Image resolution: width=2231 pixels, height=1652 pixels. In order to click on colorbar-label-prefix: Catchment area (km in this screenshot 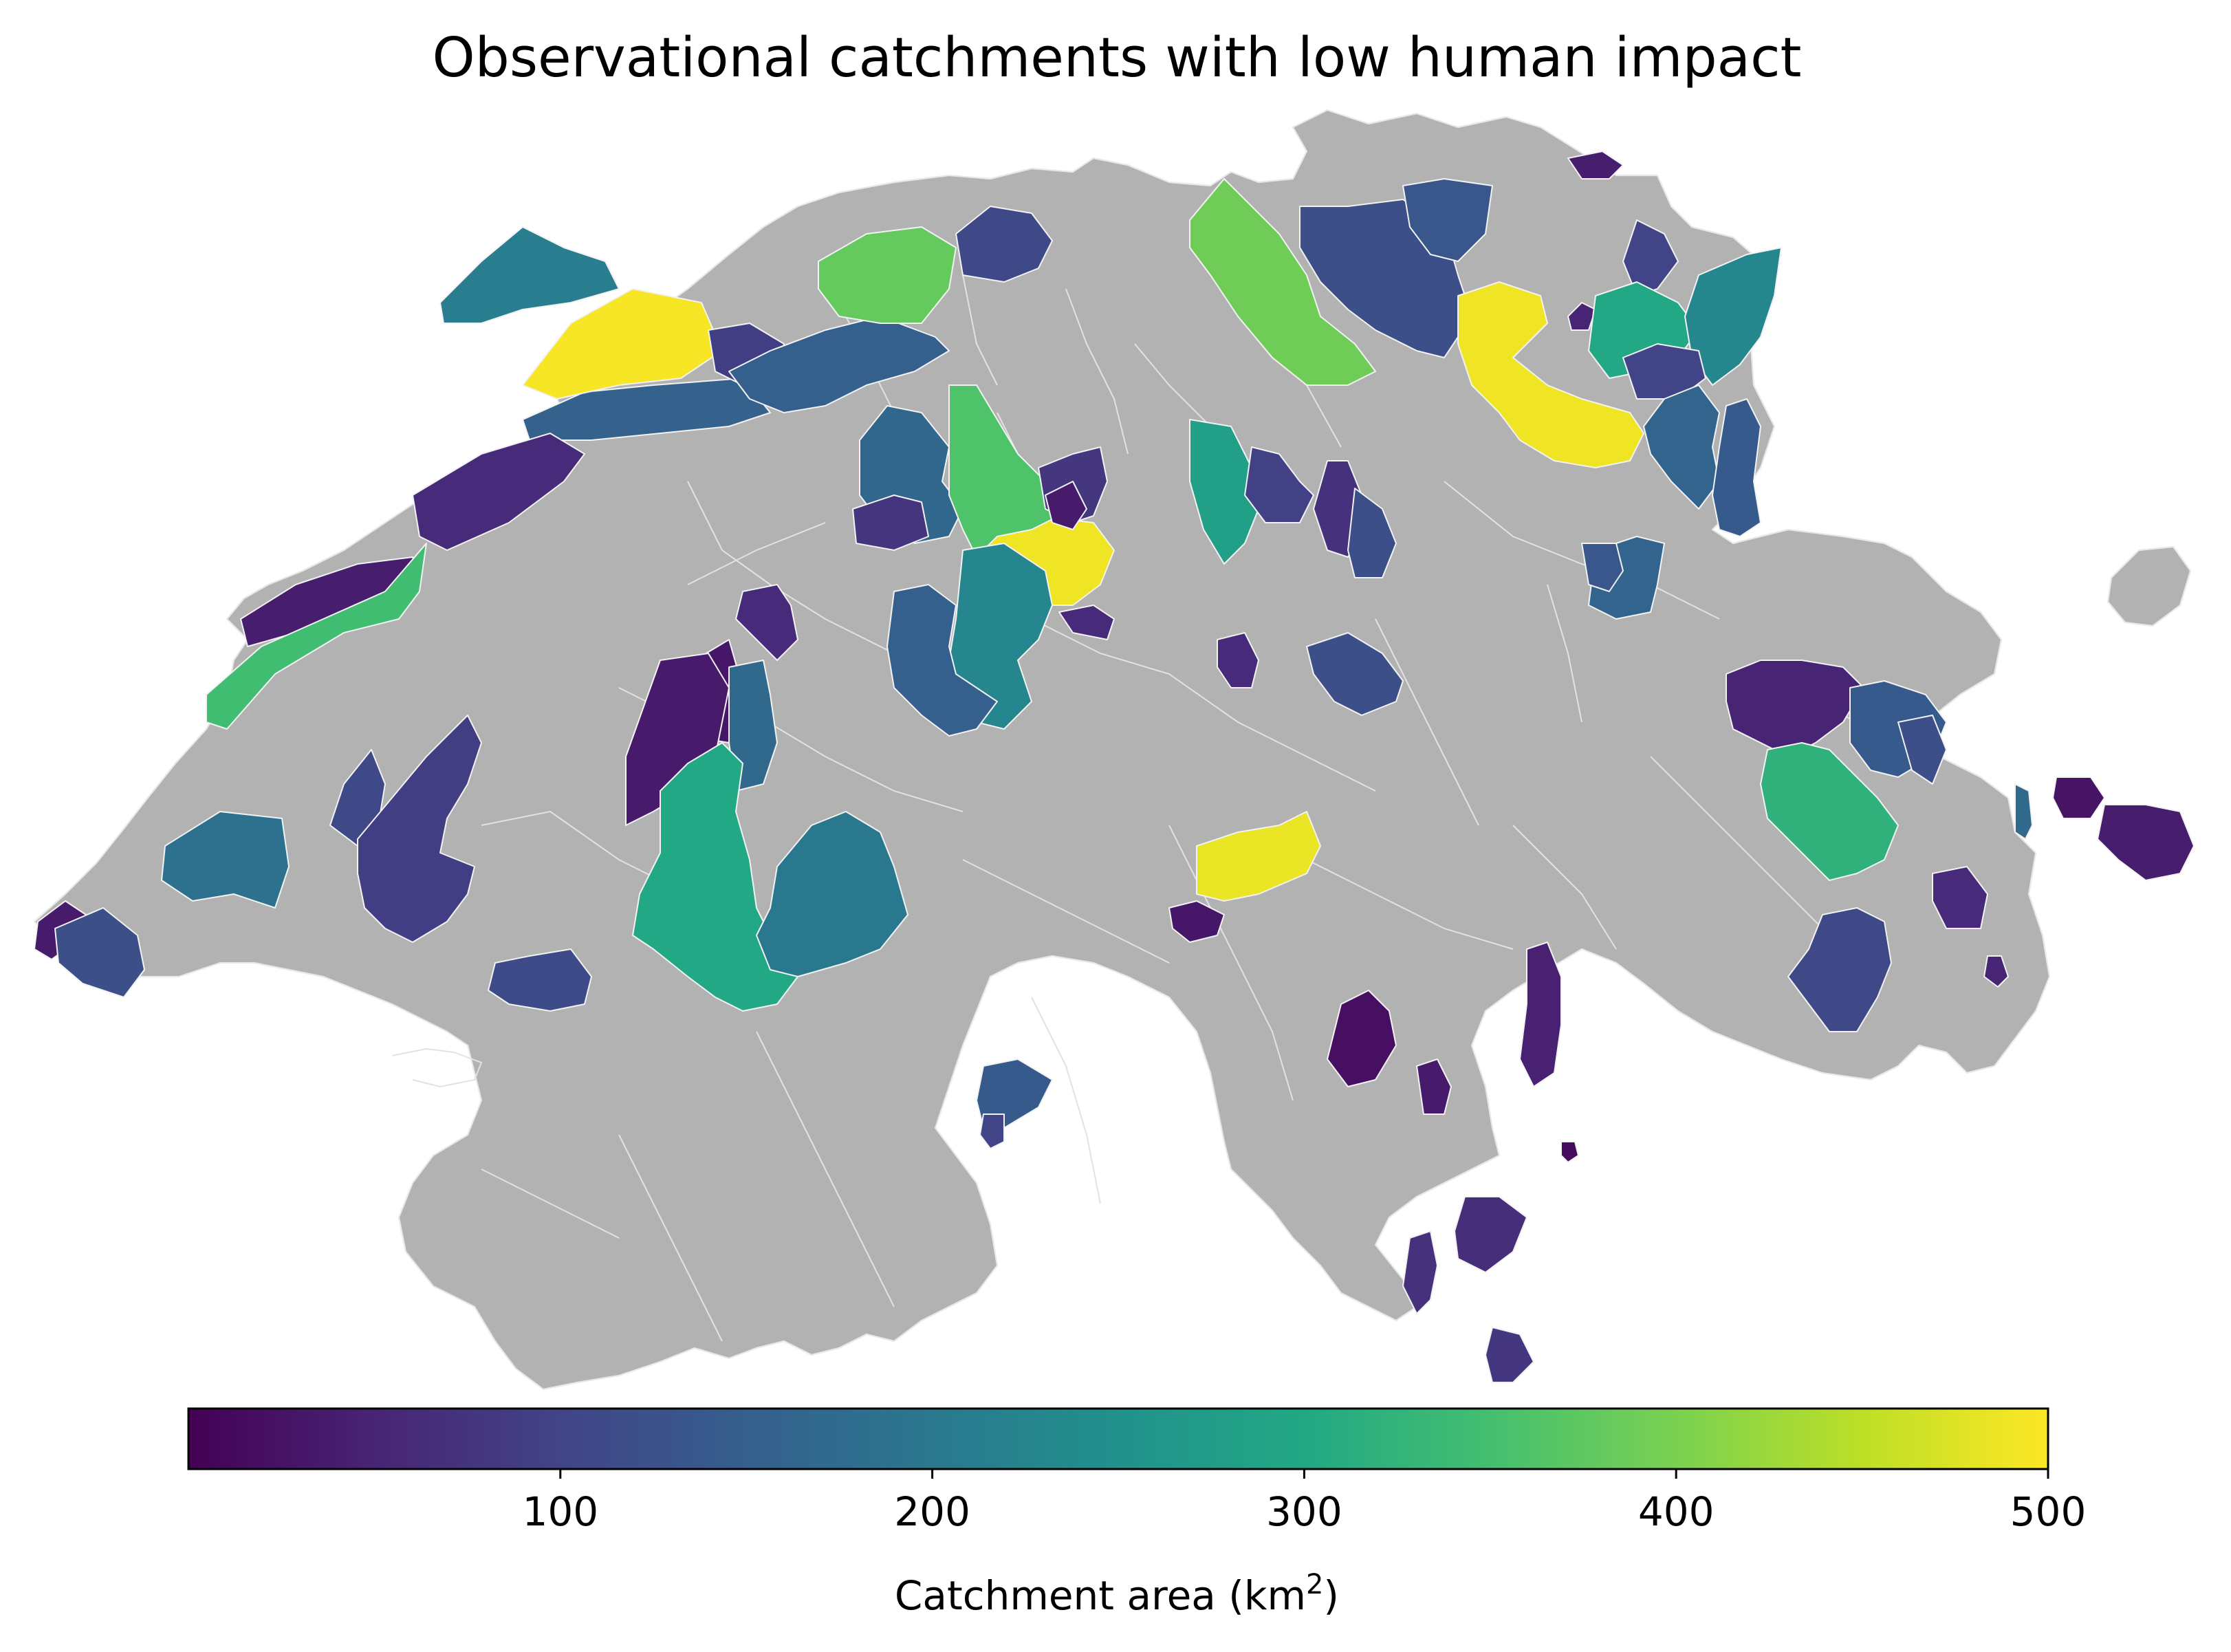, I will do `click(1100, 1596)`.